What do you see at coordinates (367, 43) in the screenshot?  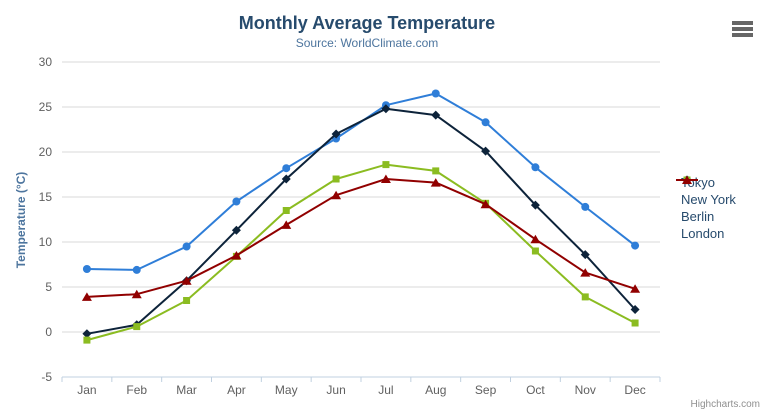 I see `chart-subtitle: Source: WorldClimate.com` at bounding box center [367, 43].